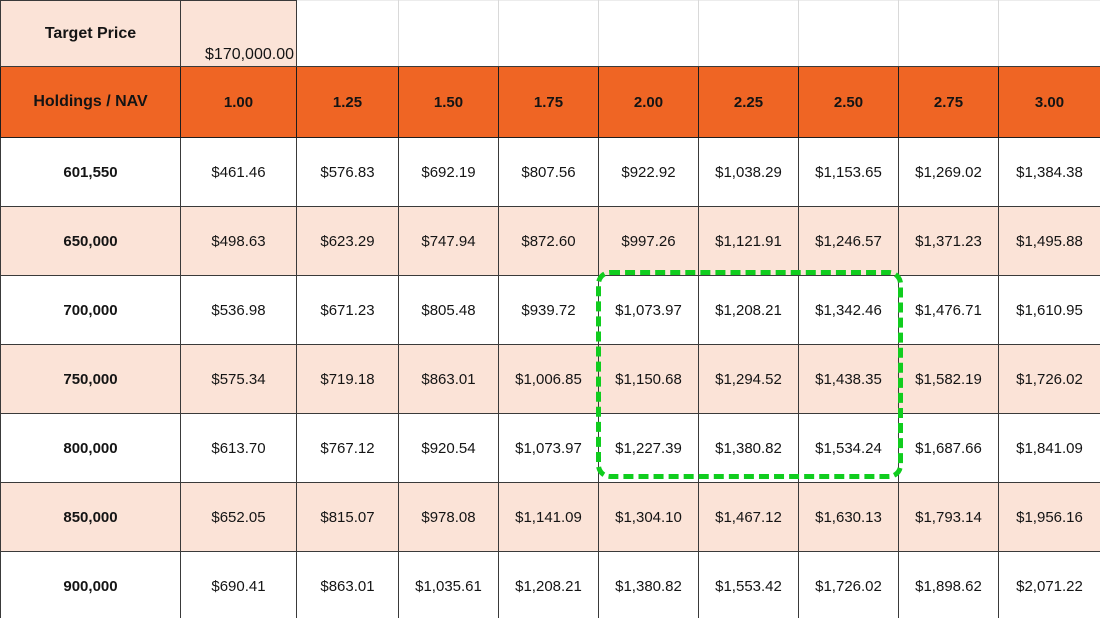  Describe the element at coordinates (748, 241) in the screenshot. I see `value-cell: $1,121.91` at that location.